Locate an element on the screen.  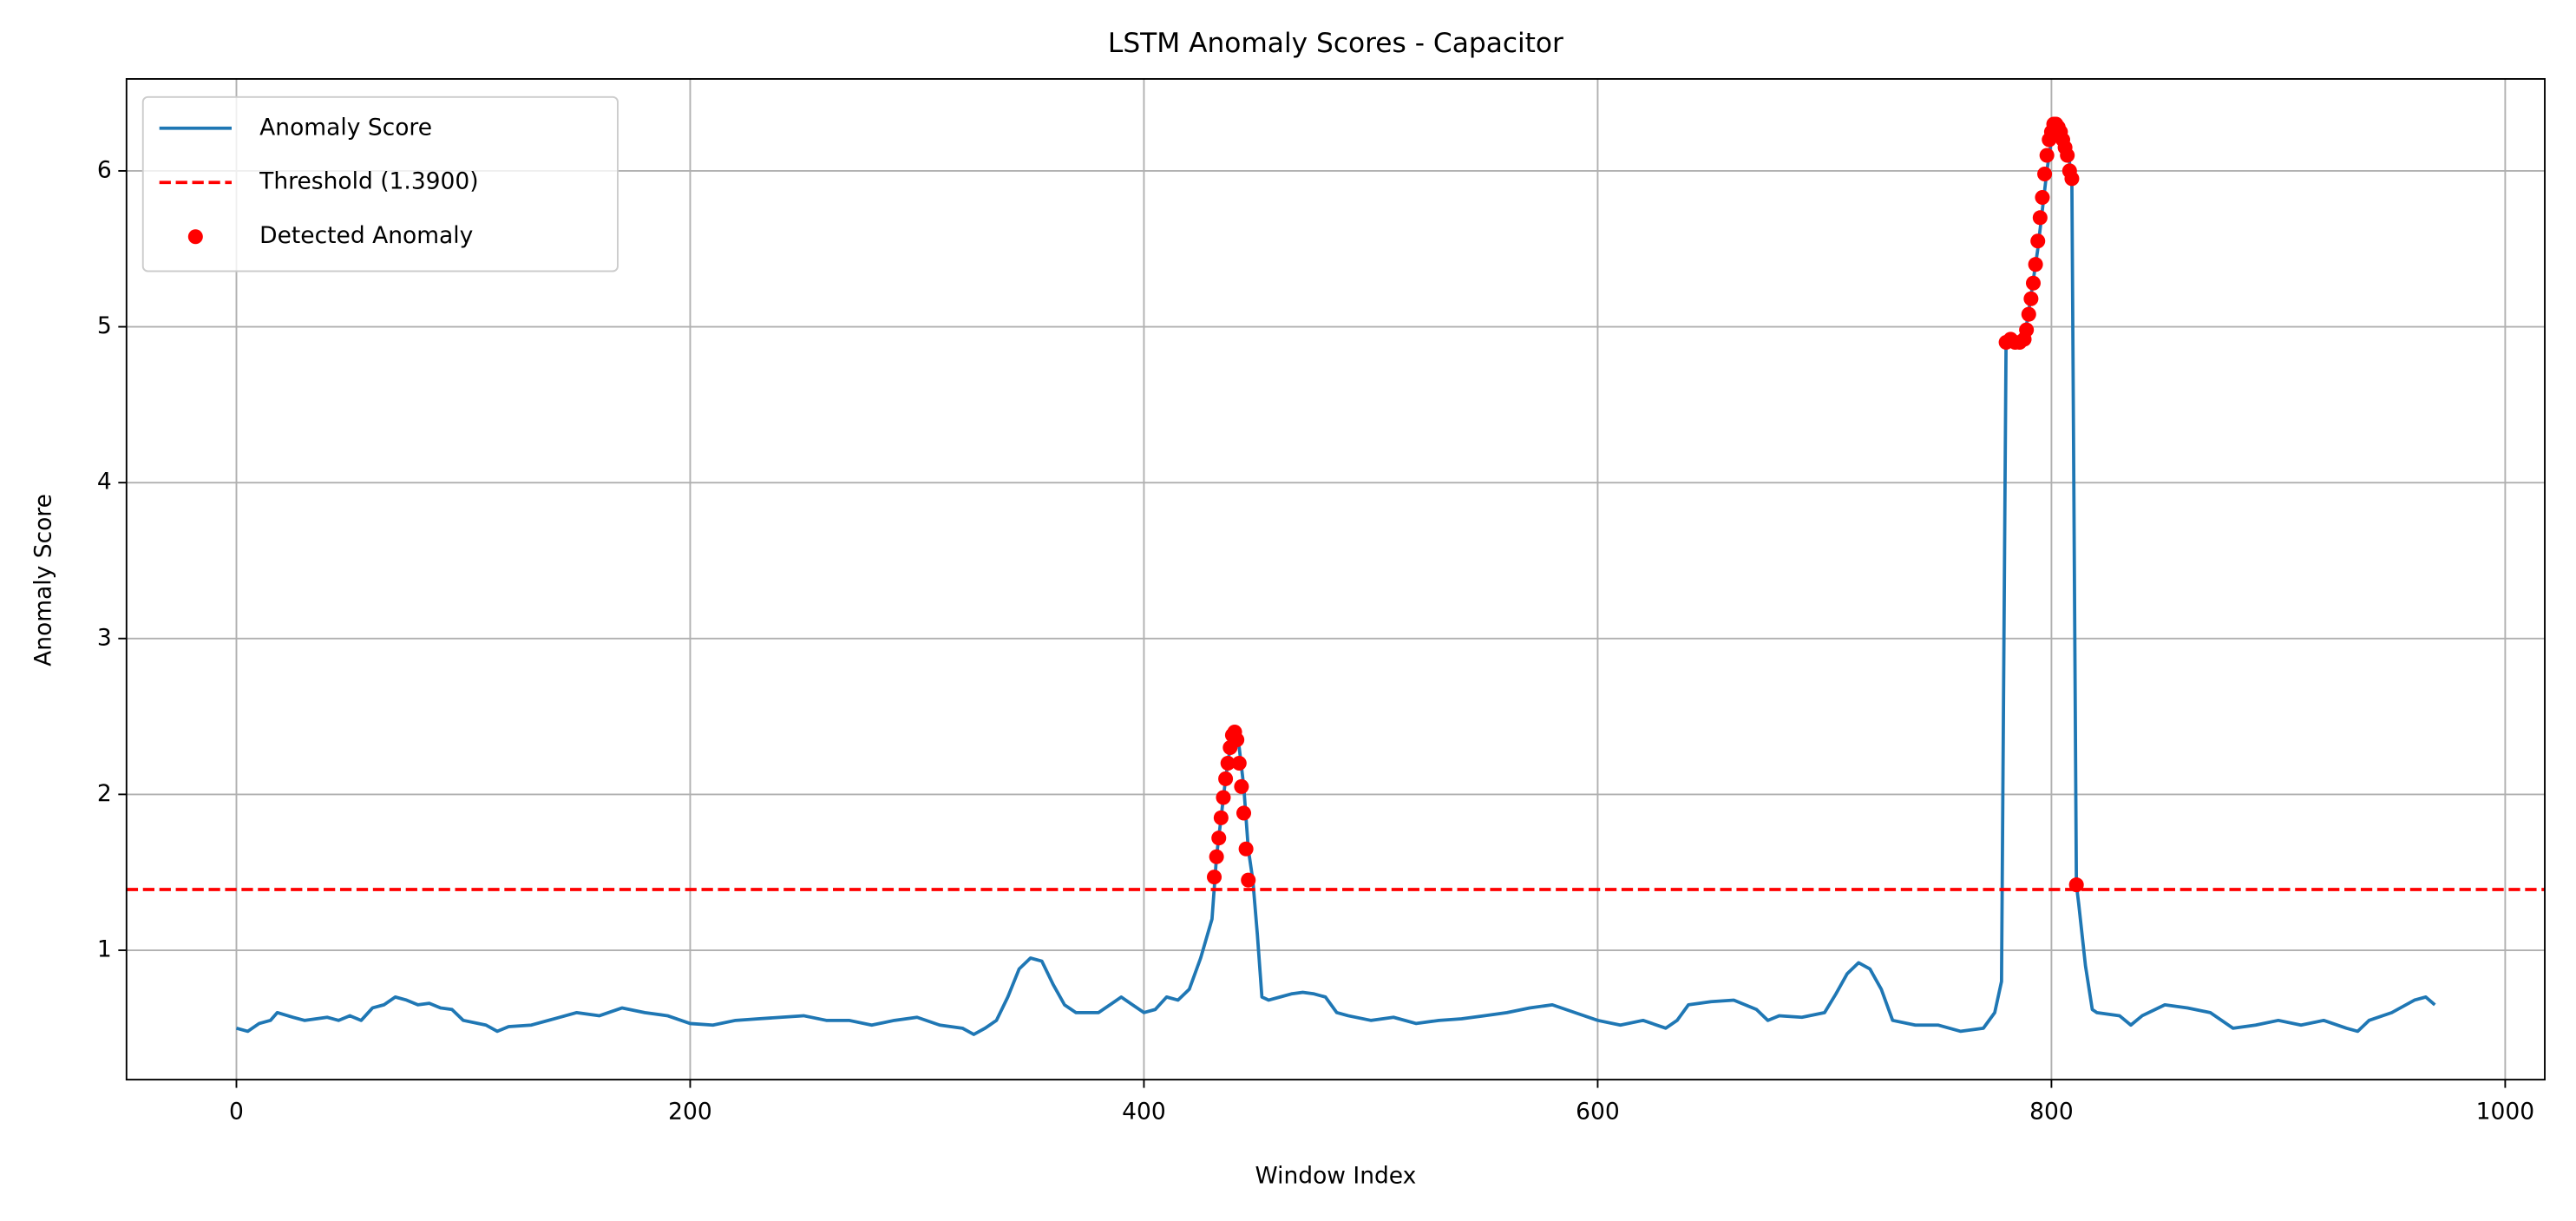
legend-box is located at coordinates (380, 184).